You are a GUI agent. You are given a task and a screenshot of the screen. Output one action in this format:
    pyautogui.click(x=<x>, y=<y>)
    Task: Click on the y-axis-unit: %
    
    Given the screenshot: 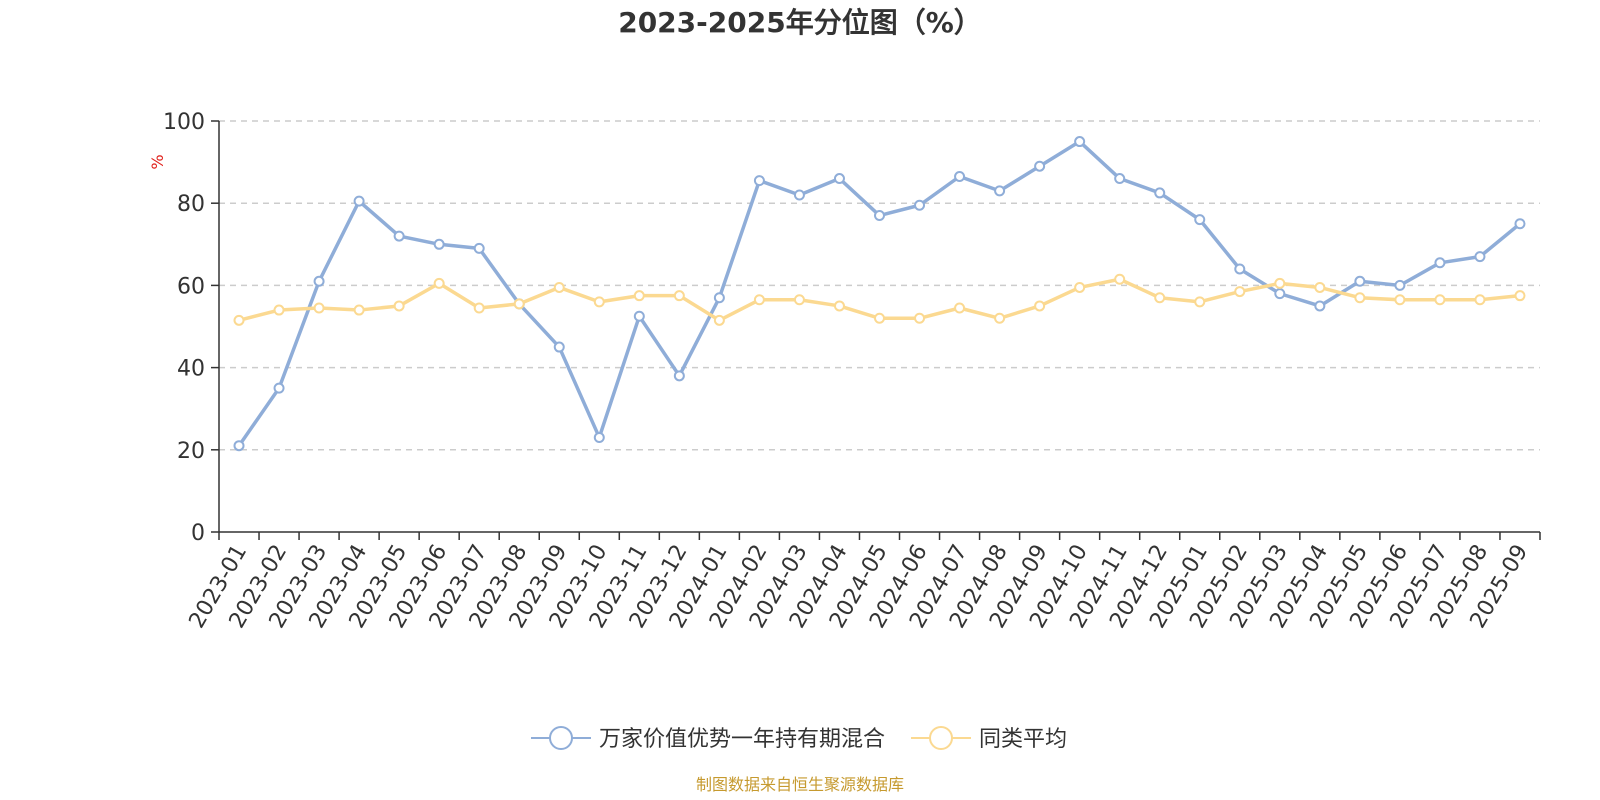 What is the action you would take?
    pyautogui.click(x=157, y=161)
    